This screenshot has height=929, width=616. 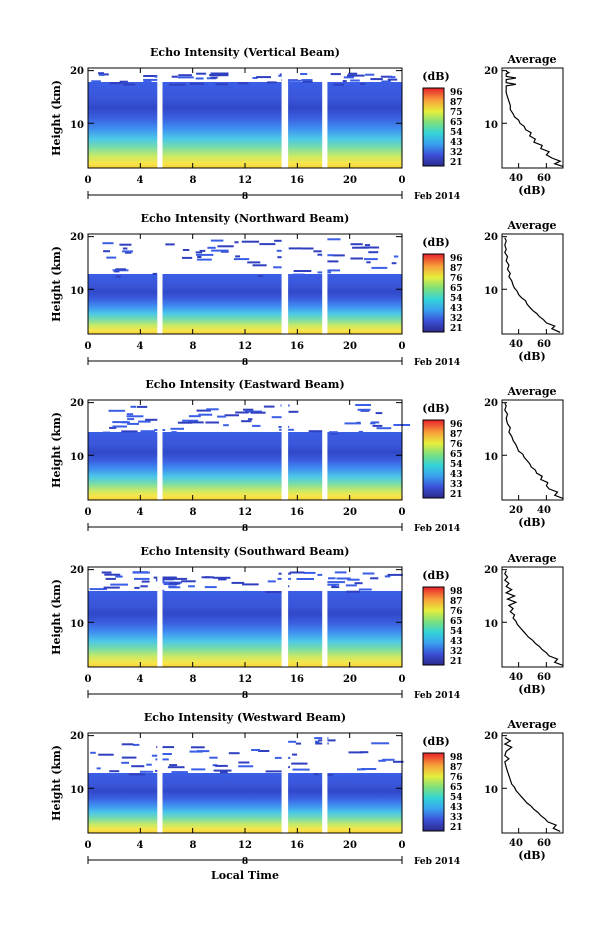 I want to click on x-tick-label: 16, so click(x=297, y=346).